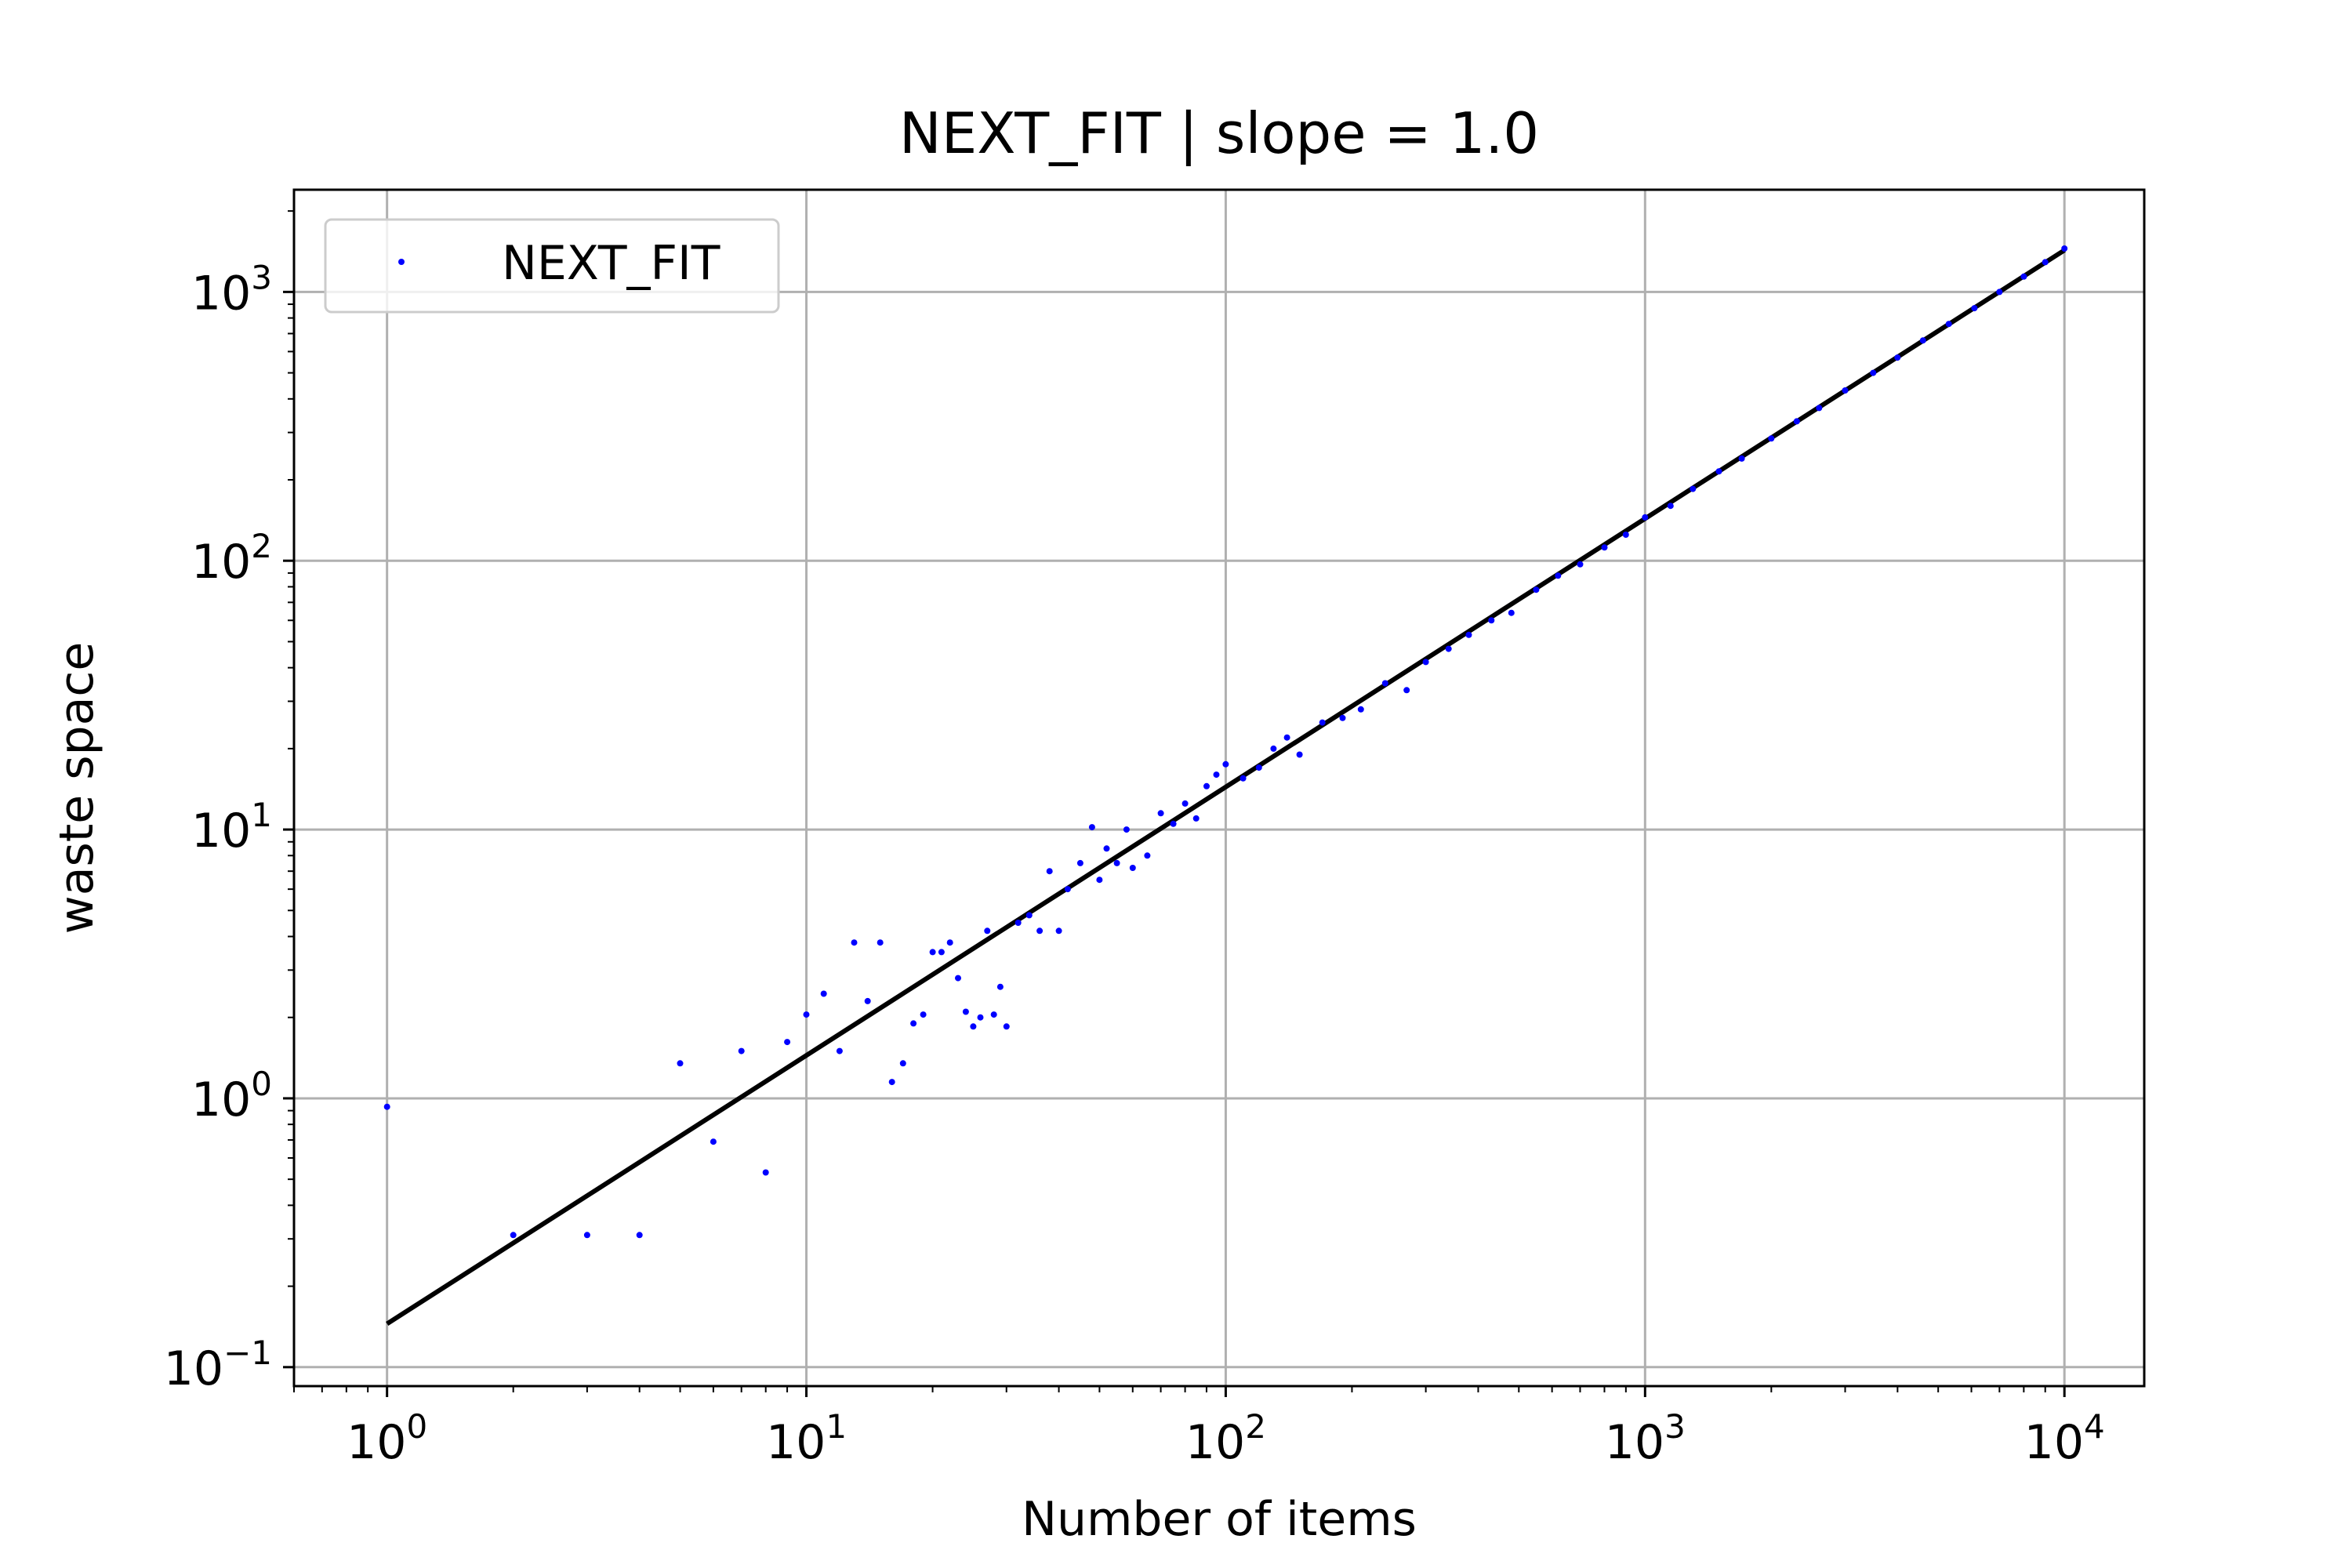  Describe the element at coordinates (231, 289) in the screenshot. I see `y-tick-label: 10³` at that location.